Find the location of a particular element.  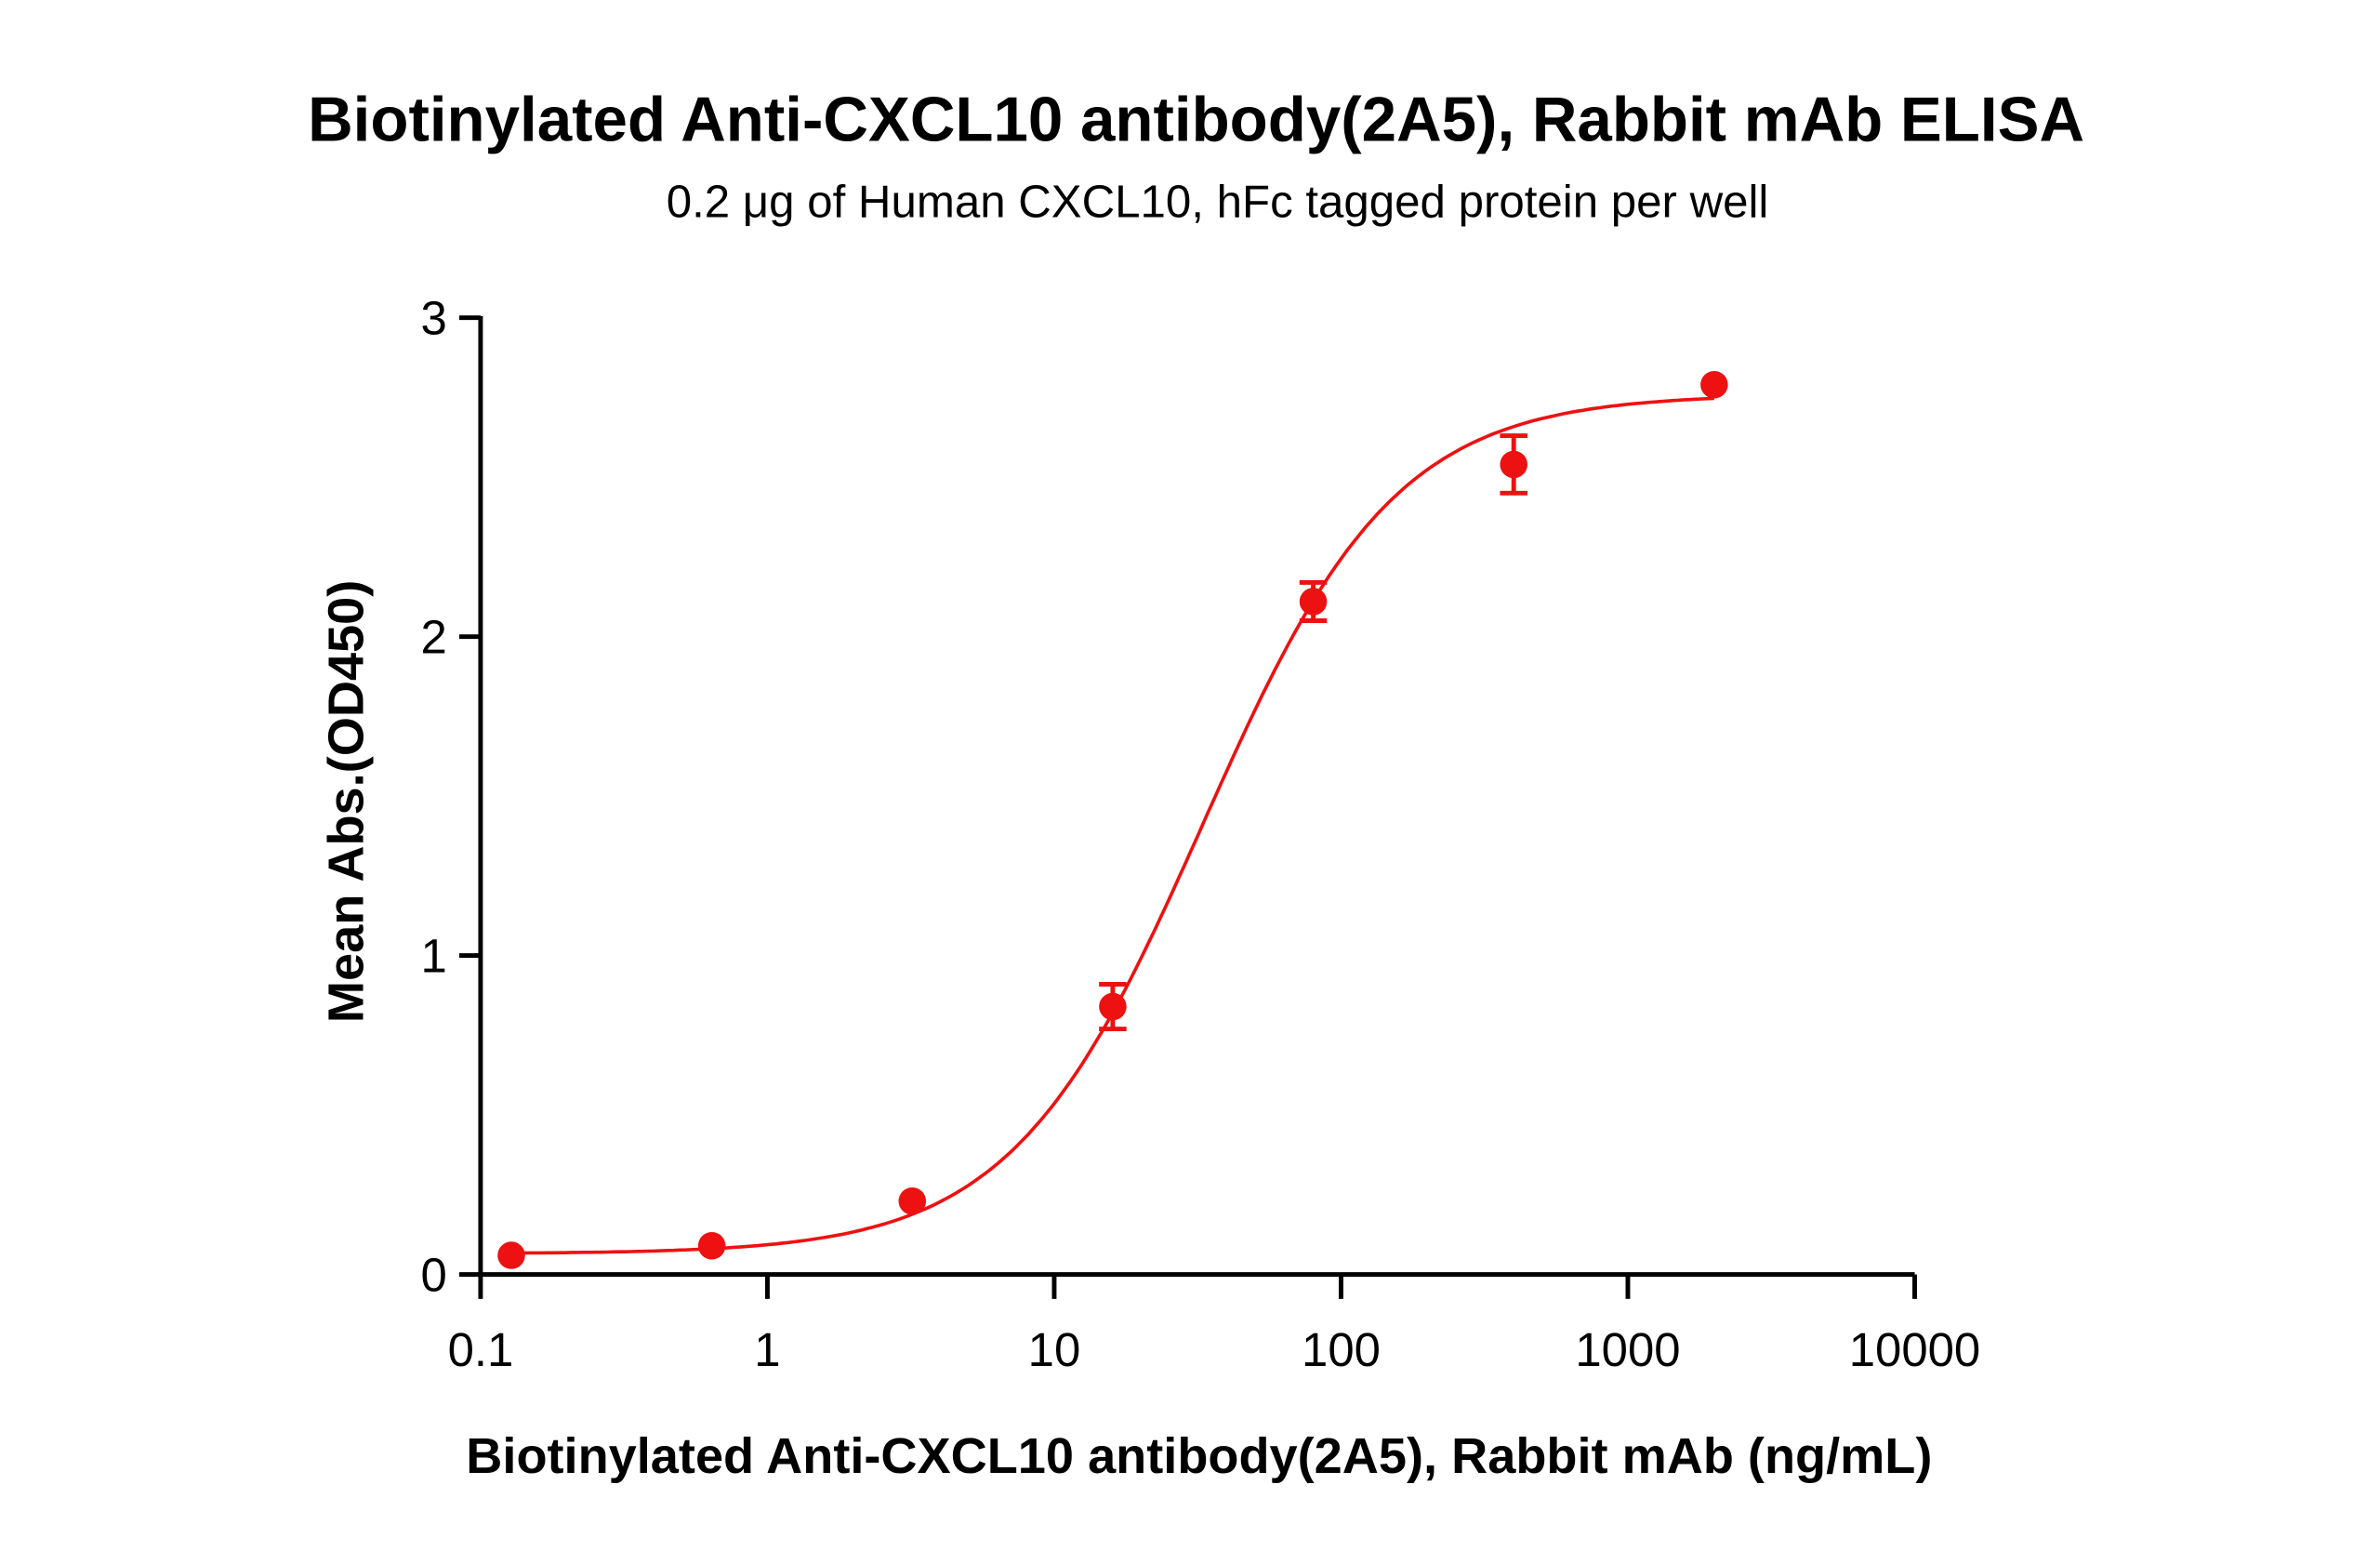

x-tick-label: 1 is located at coordinates (767, 1349).